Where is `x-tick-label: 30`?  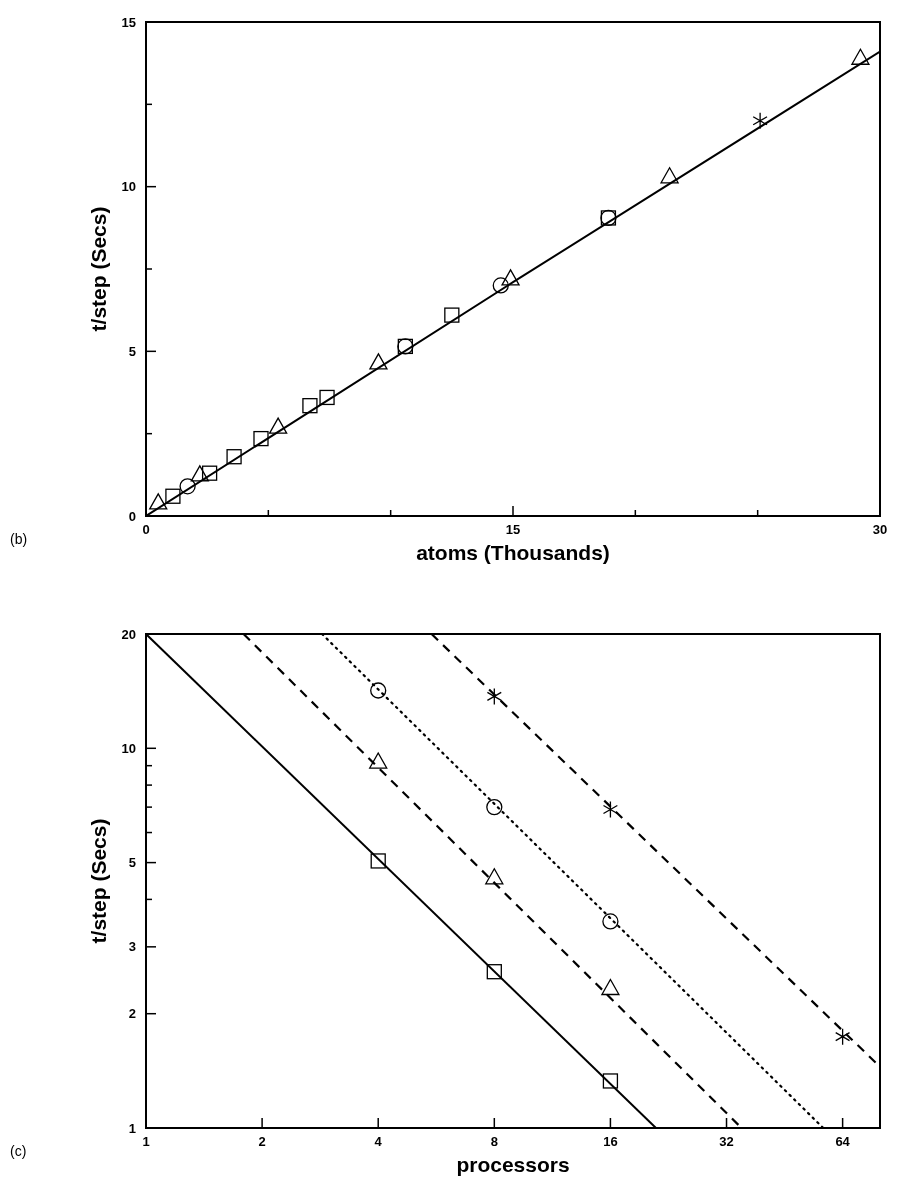 x-tick-label: 30 is located at coordinates (880, 529).